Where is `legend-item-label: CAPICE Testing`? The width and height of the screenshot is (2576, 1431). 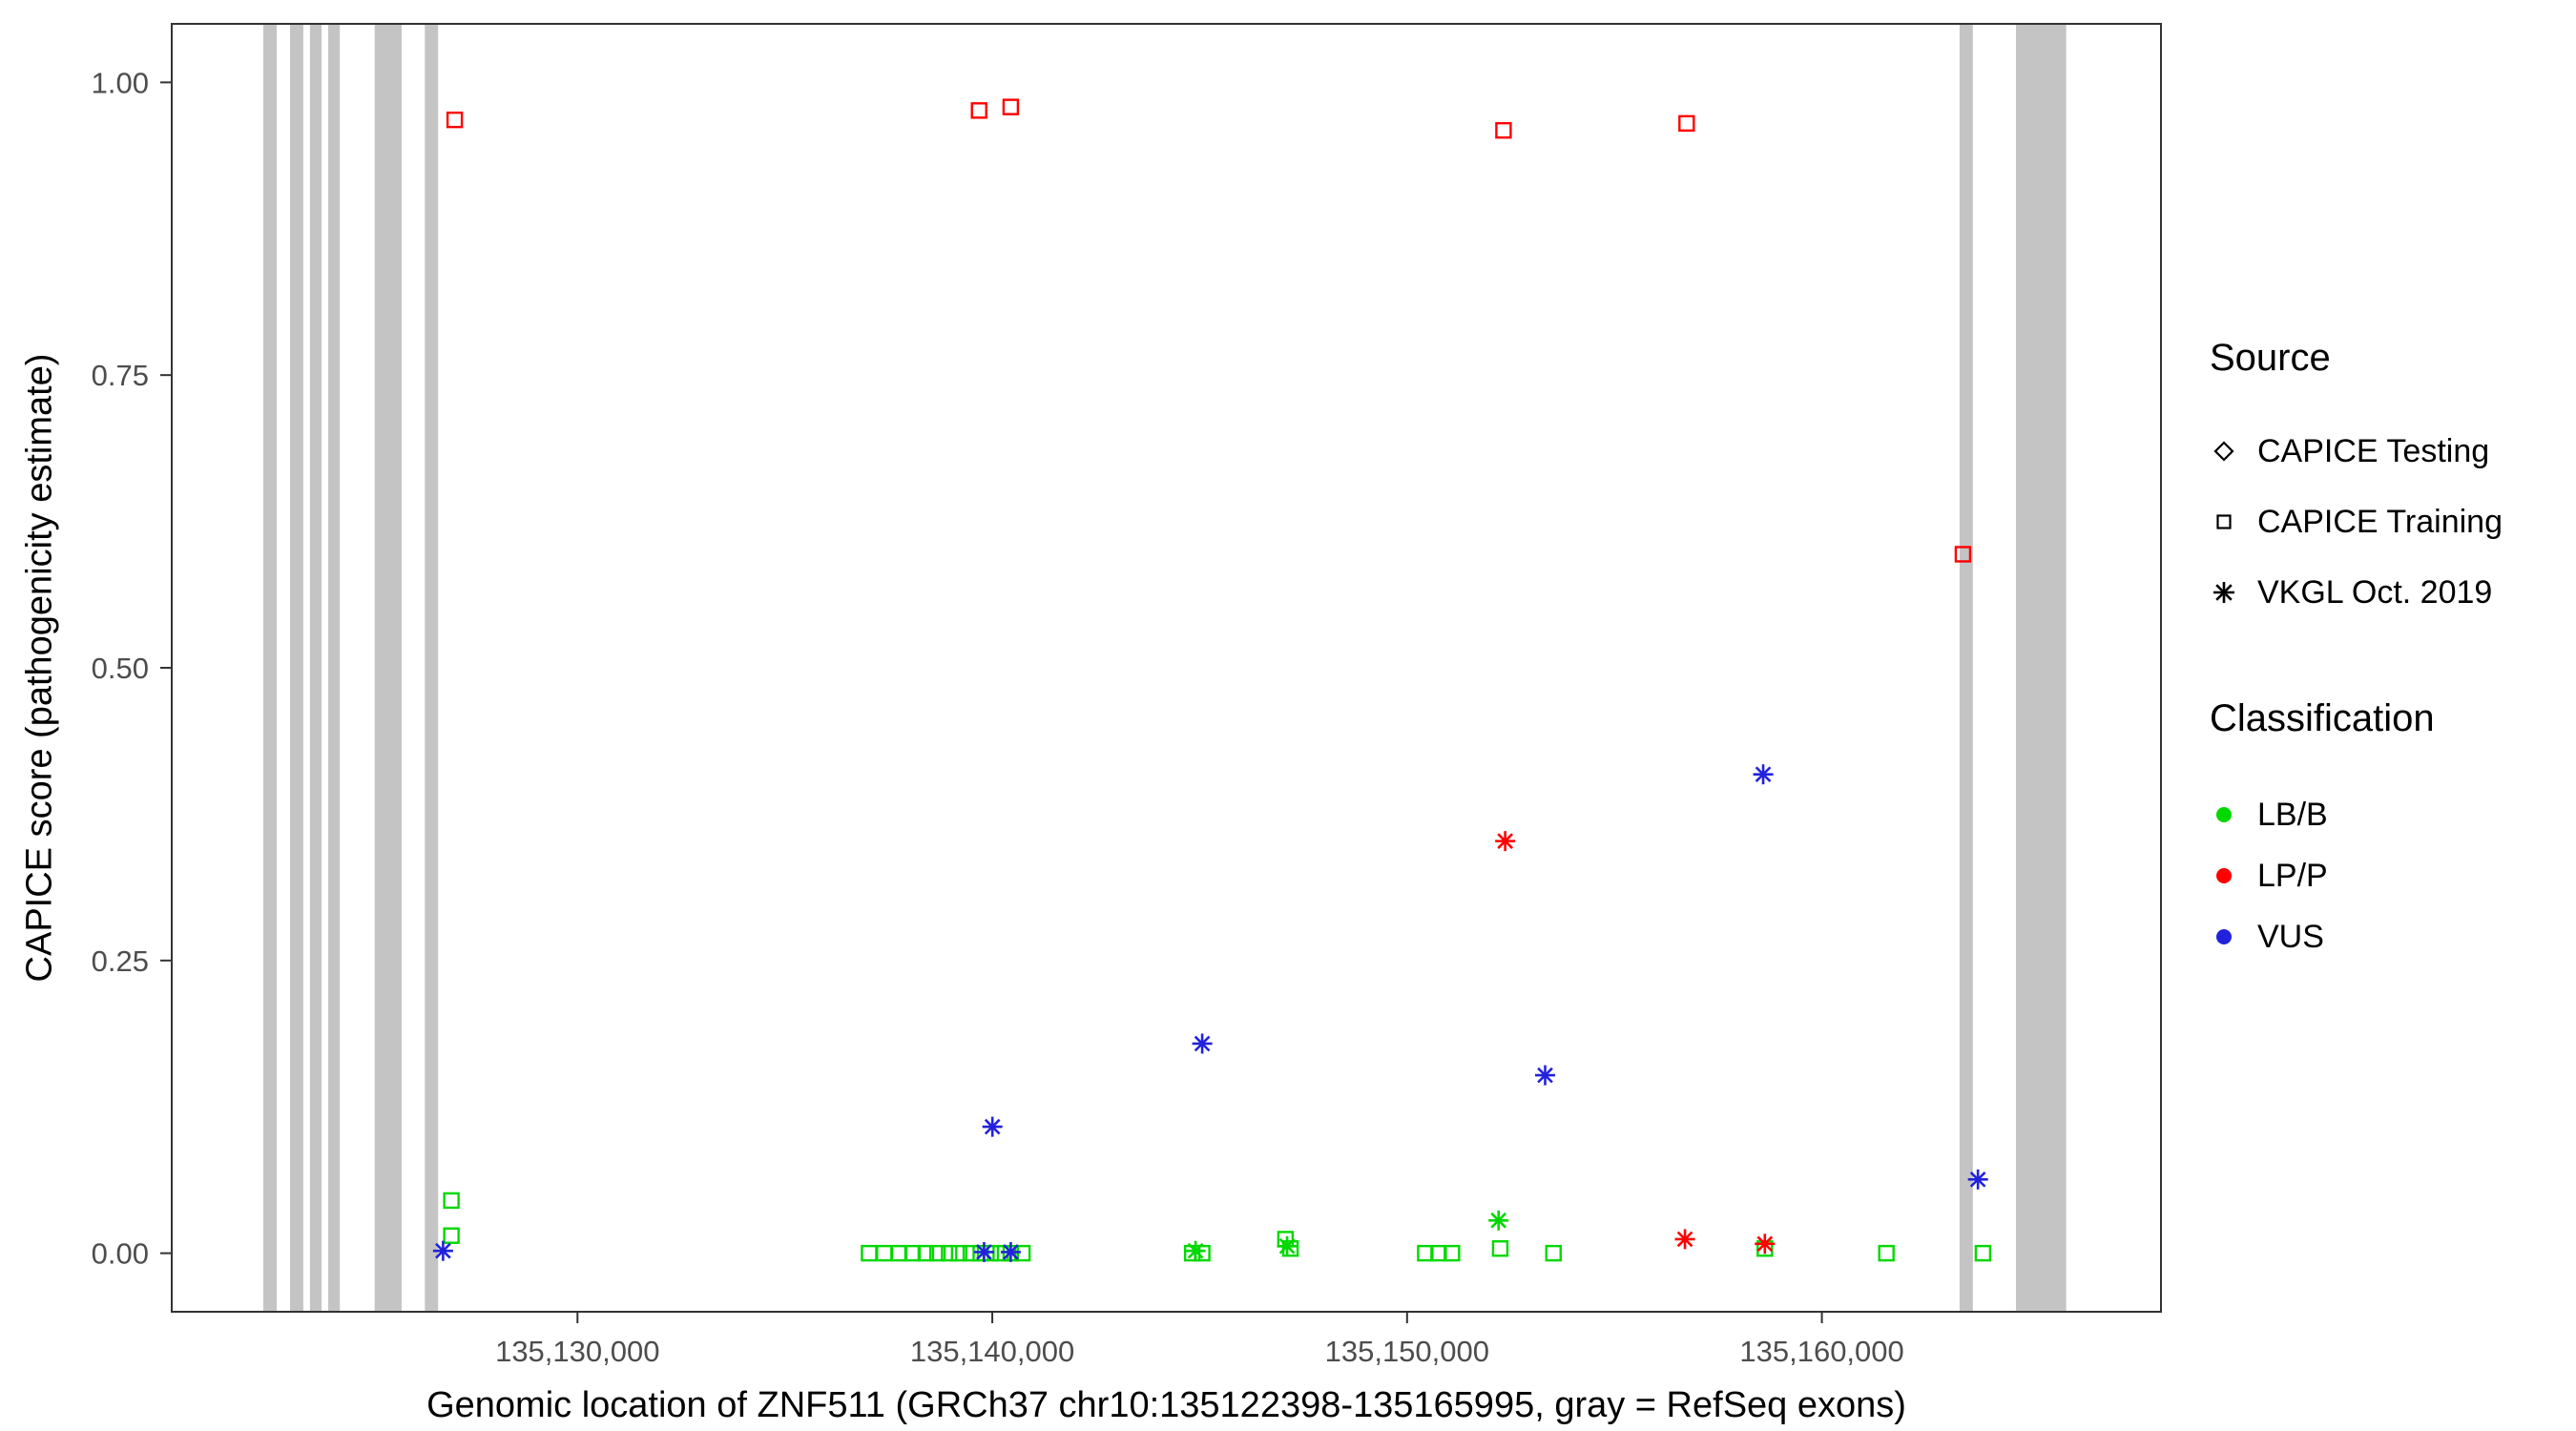 legend-item-label: CAPICE Testing is located at coordinates (2373, 450).